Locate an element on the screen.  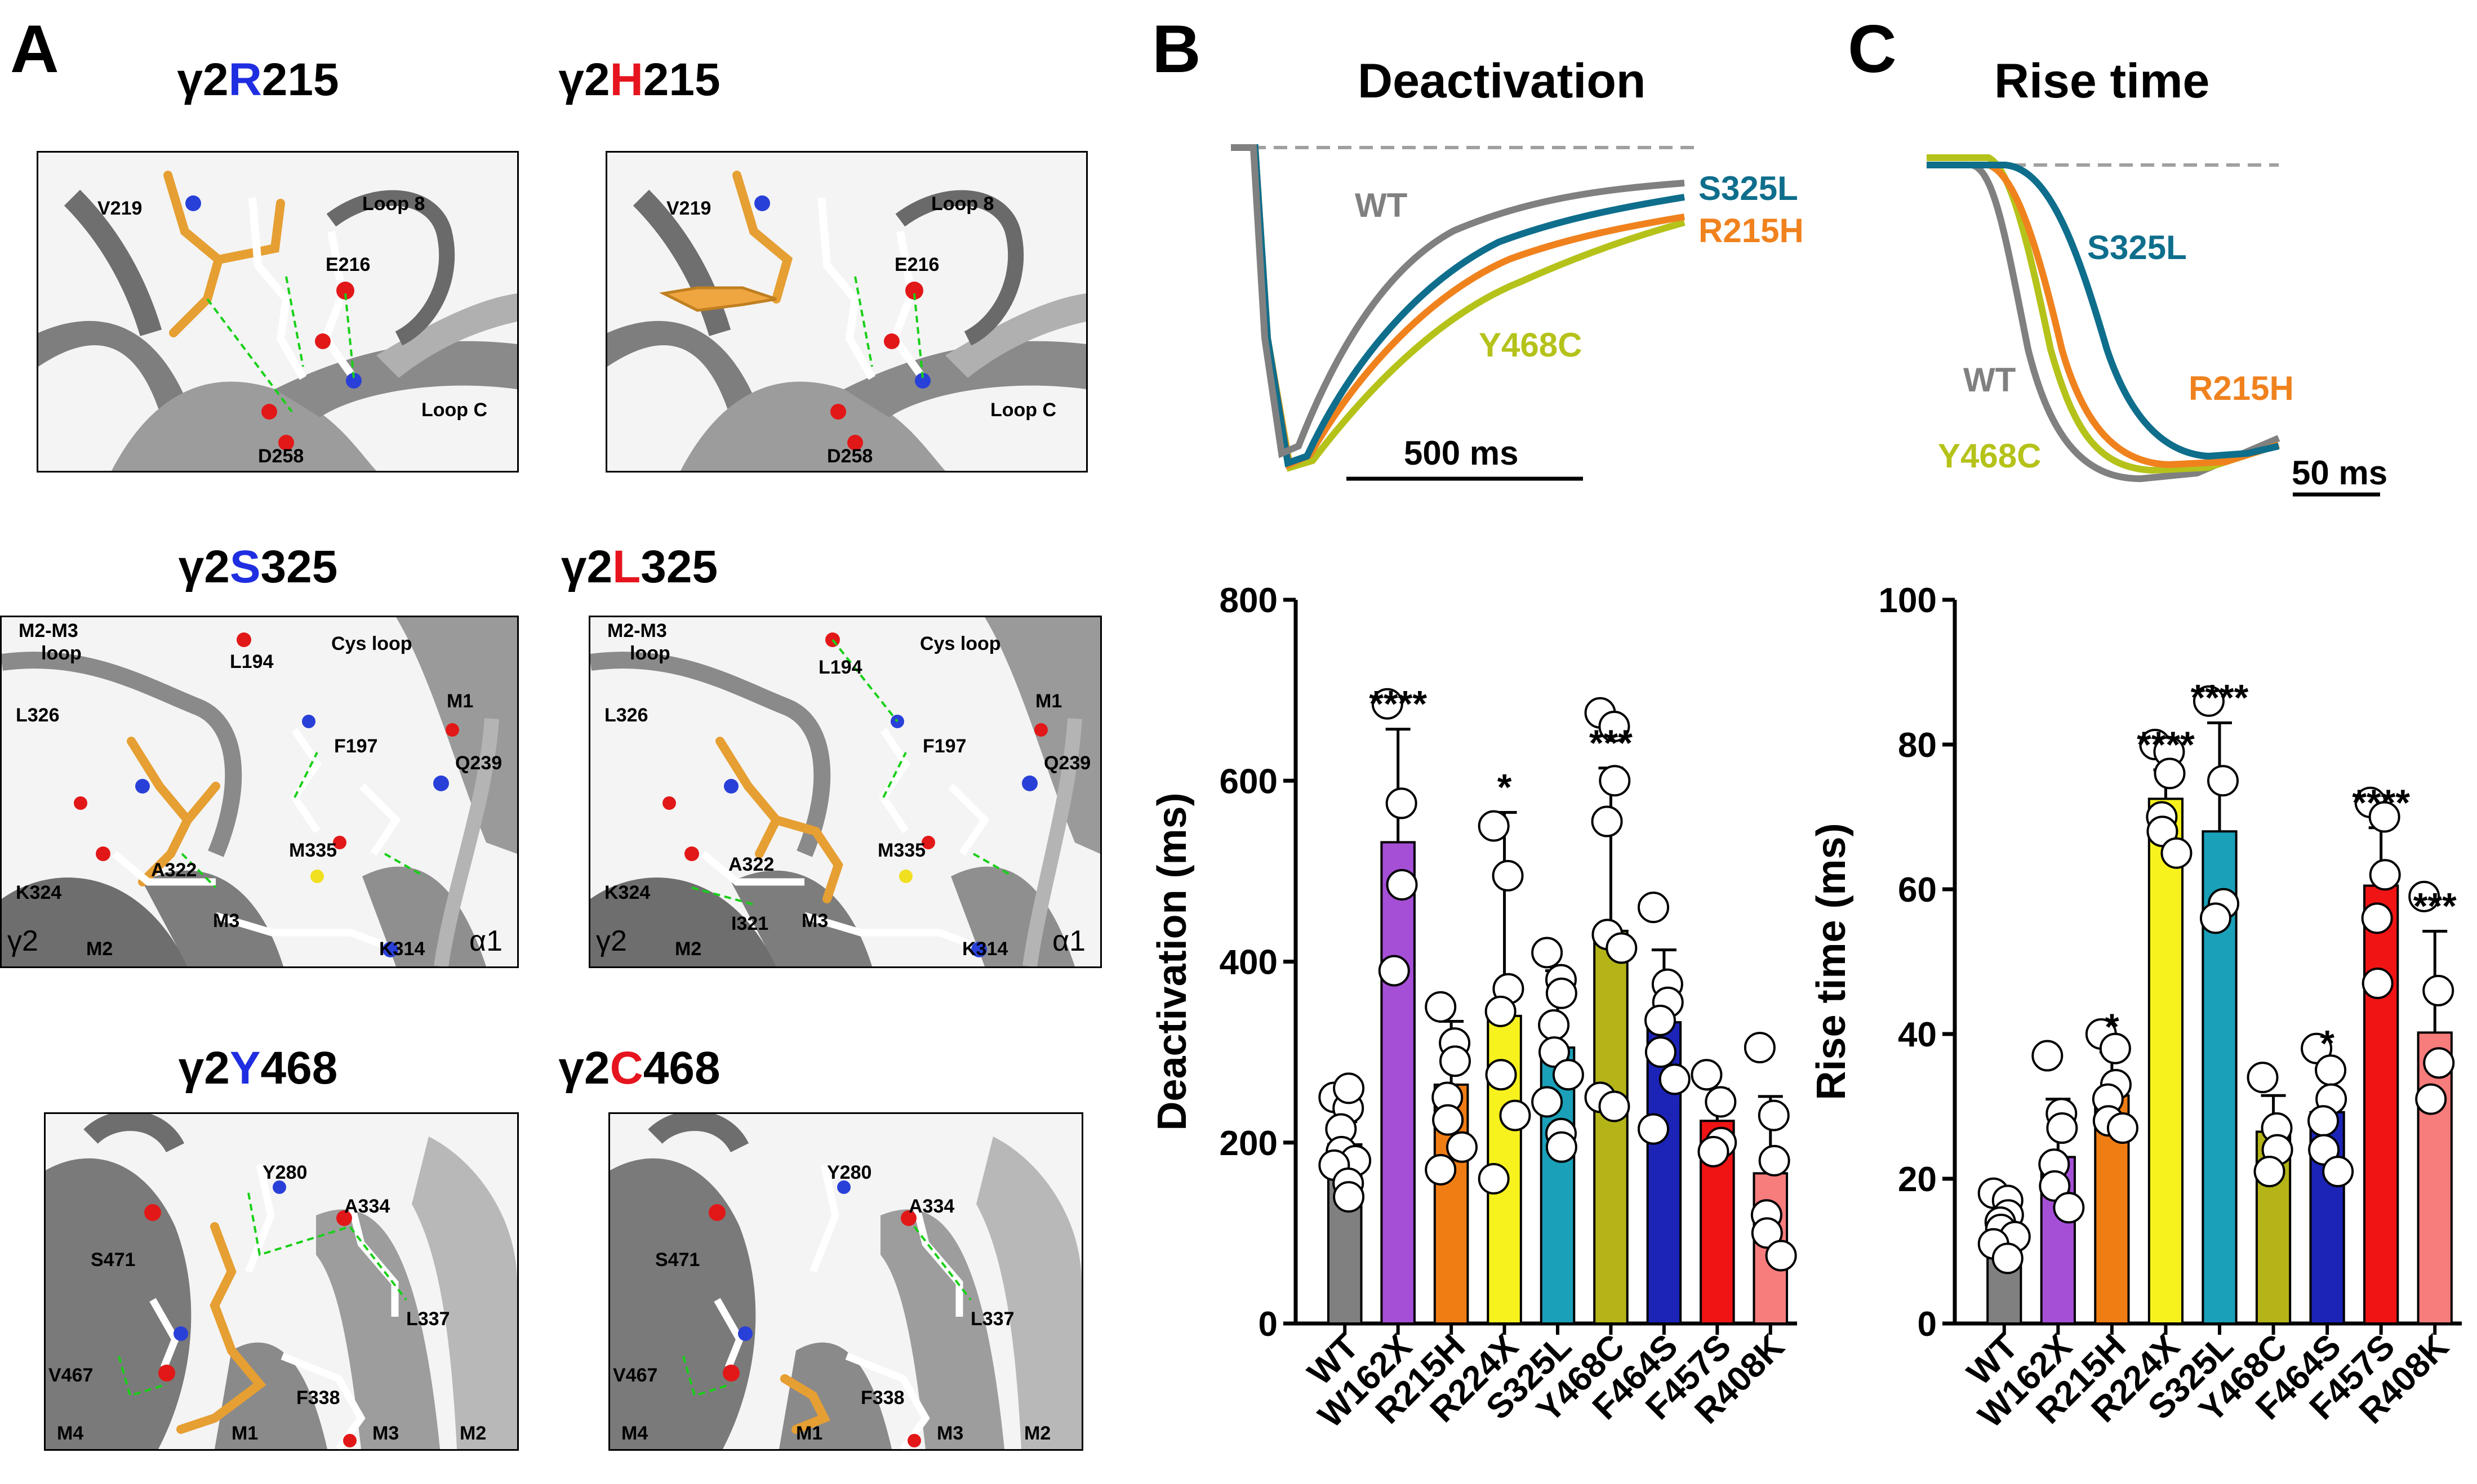
residue-label: Cys loop is located at coordinates (371, 644).